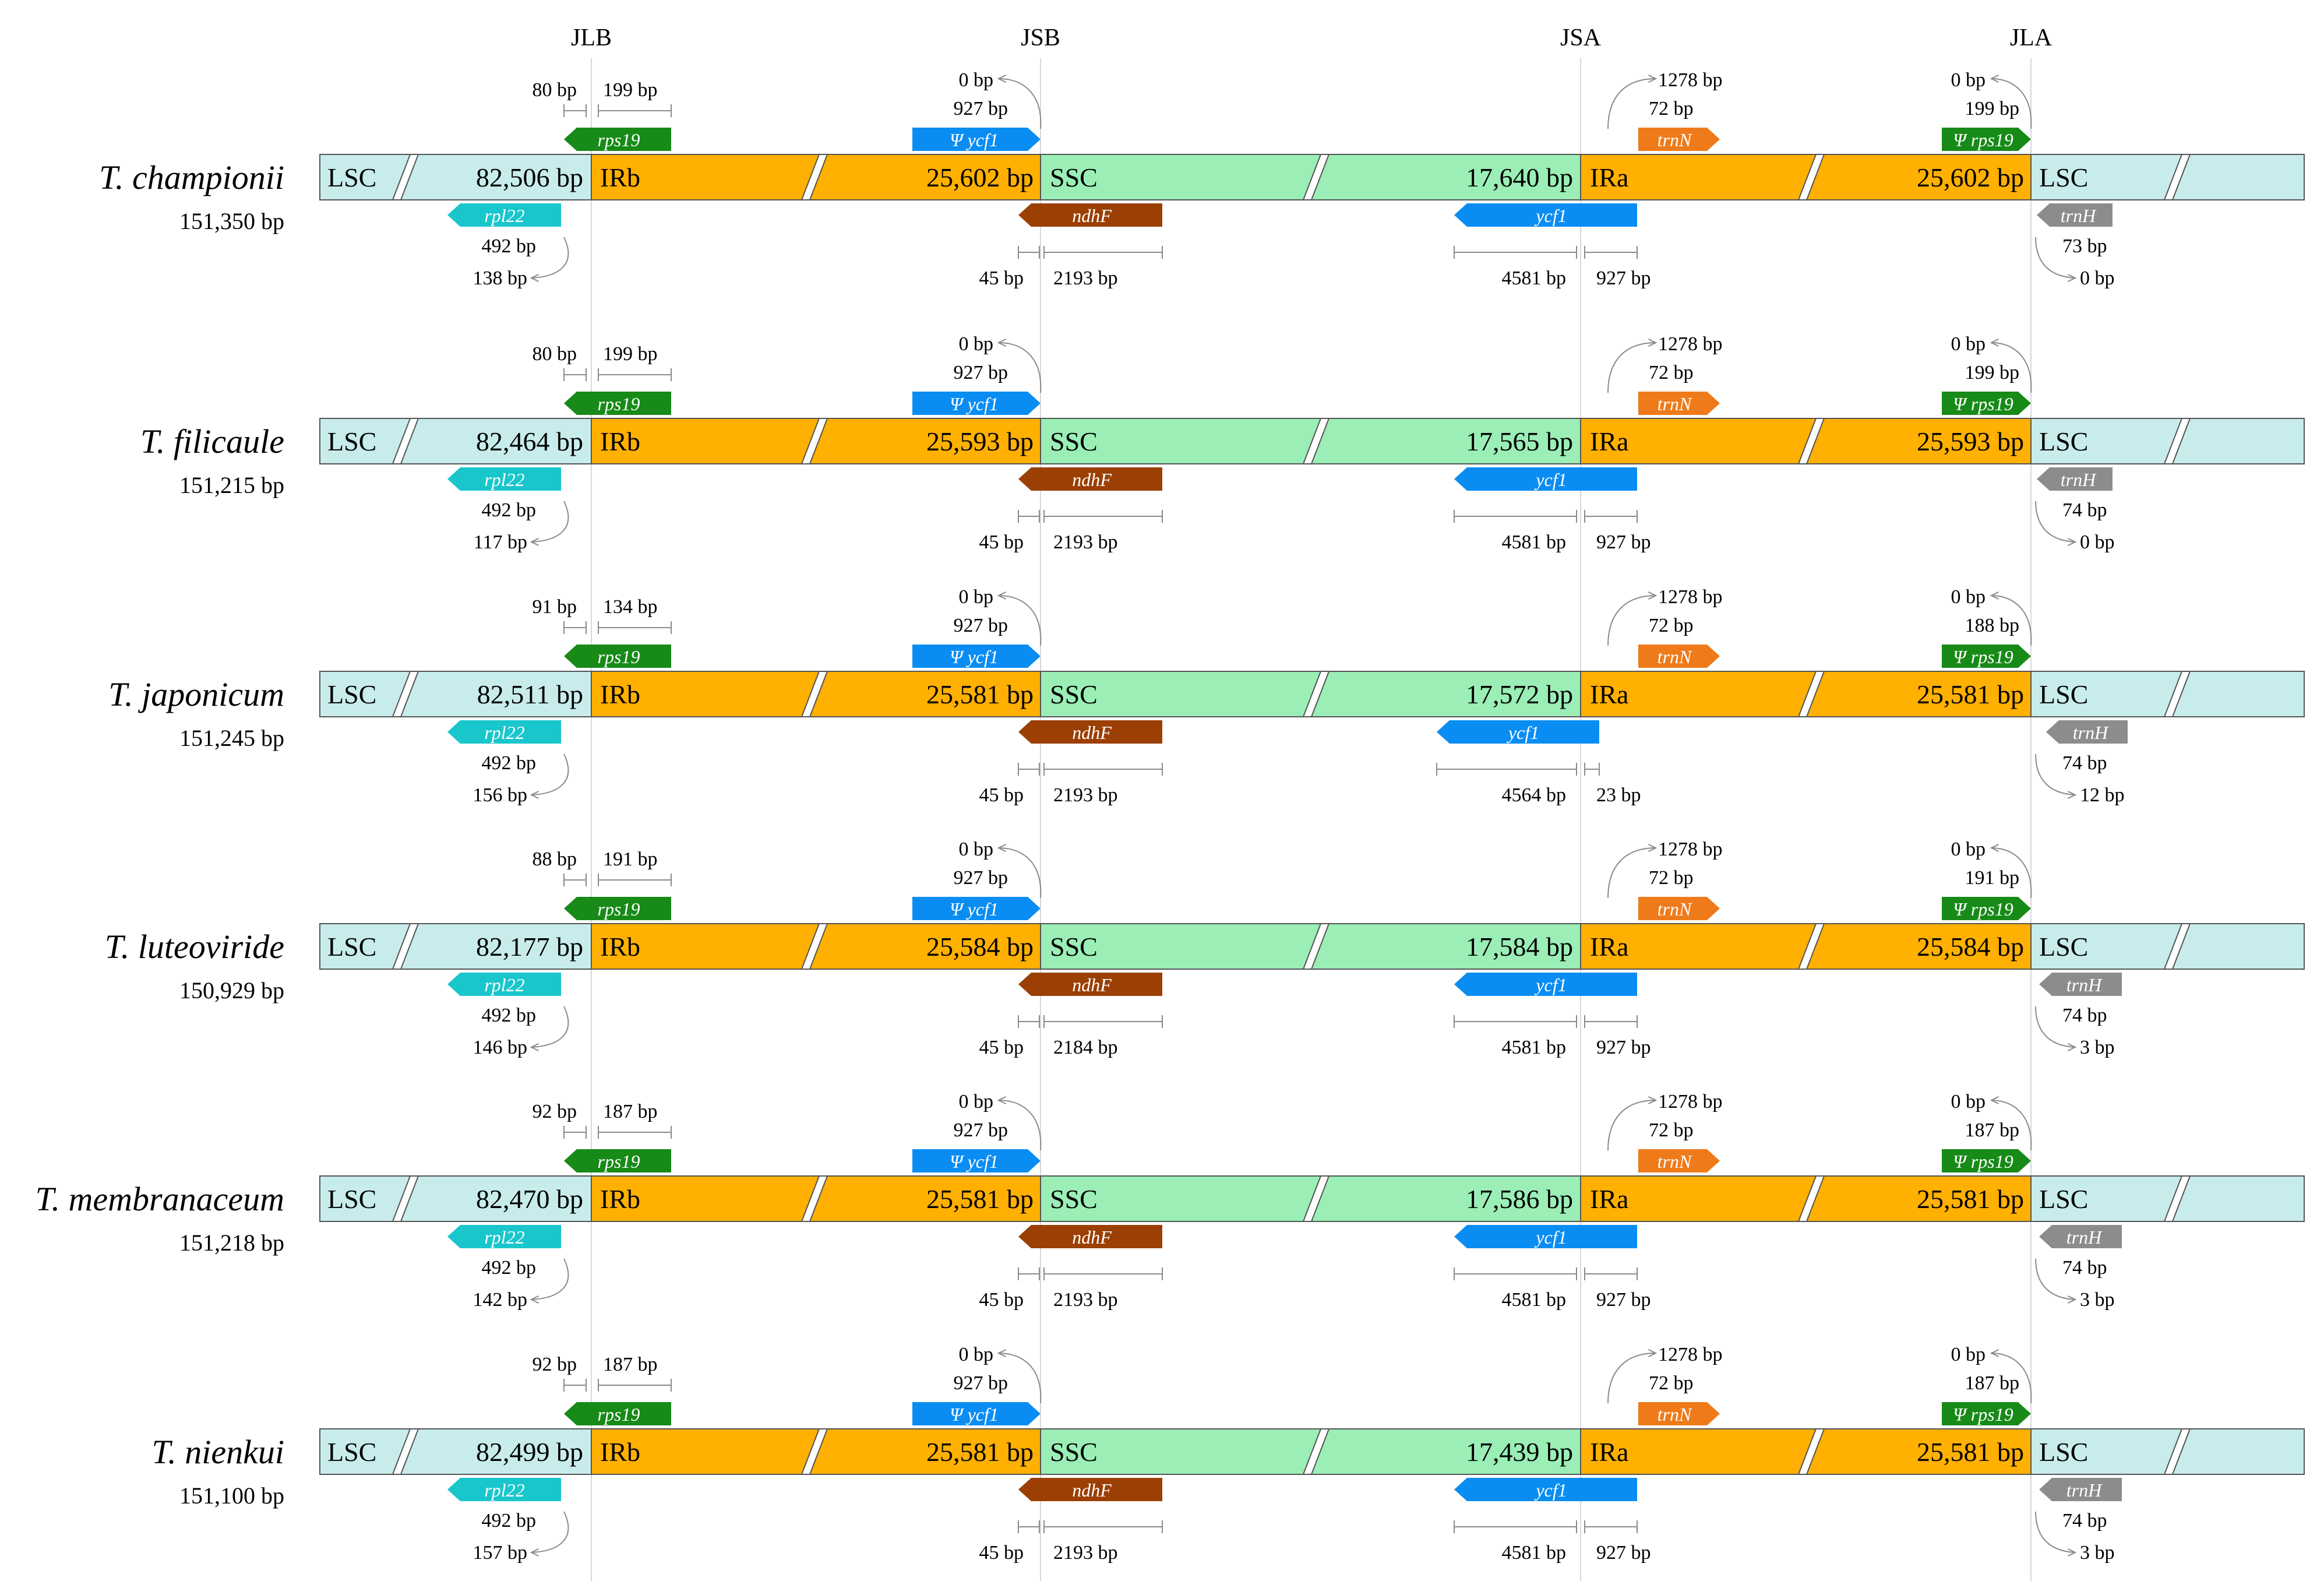  I want to click on trnN-gap: 1278 bp, so click(1691, 849).